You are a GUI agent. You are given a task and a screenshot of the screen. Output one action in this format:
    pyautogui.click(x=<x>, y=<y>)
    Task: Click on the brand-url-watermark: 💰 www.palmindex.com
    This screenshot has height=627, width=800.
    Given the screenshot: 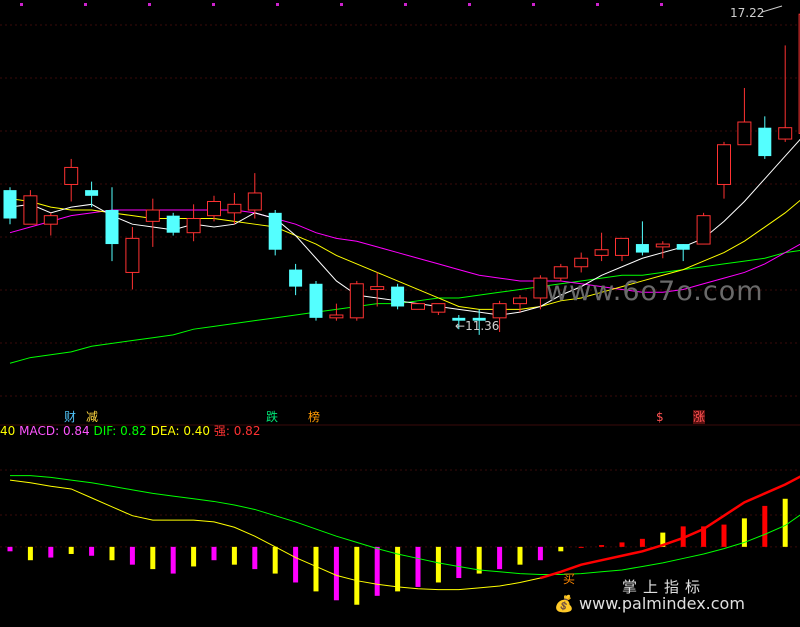 What is the action you would take?
    pyautogui.click(x=649, y=603)
    